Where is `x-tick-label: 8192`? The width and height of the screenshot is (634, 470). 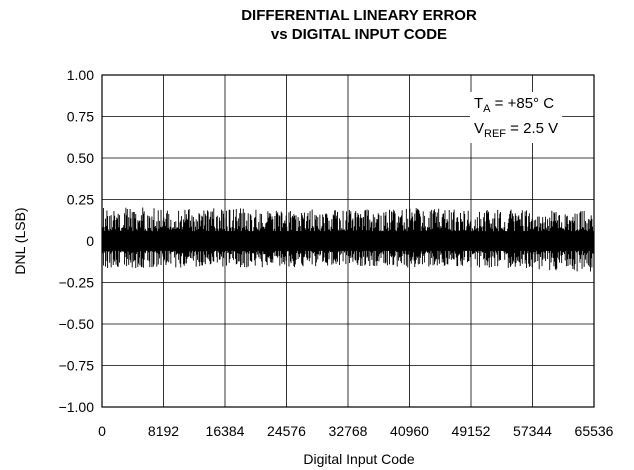
x-tick-label: 8192 is located at coordinates (163, 431).